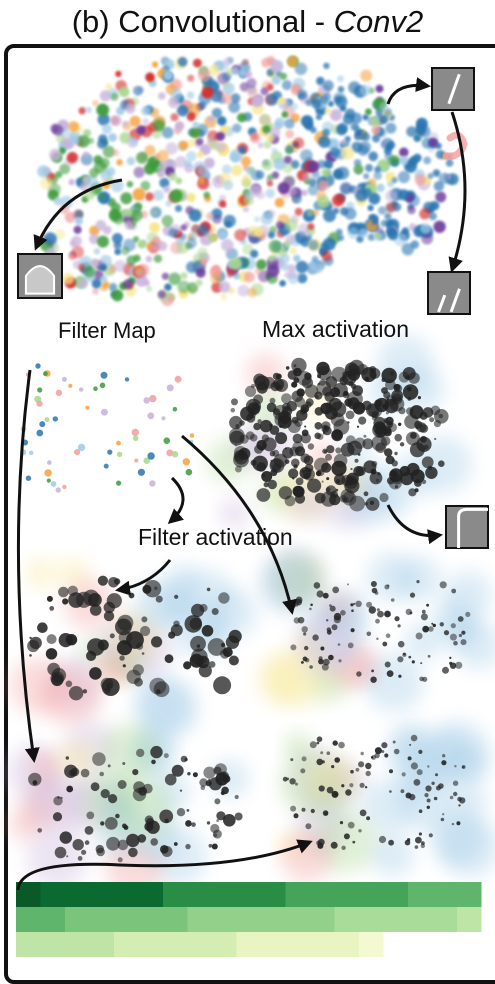  I want to click on thumb-stroke, so click(455, 300).